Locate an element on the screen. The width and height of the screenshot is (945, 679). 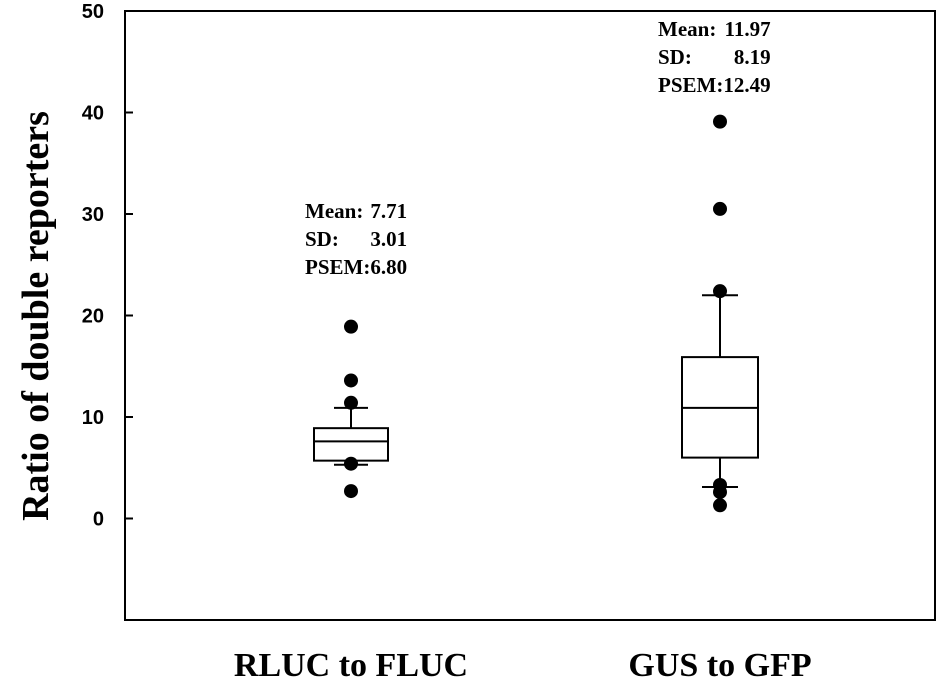
y-tick-label: 20 is located at coordinates (93, 317).